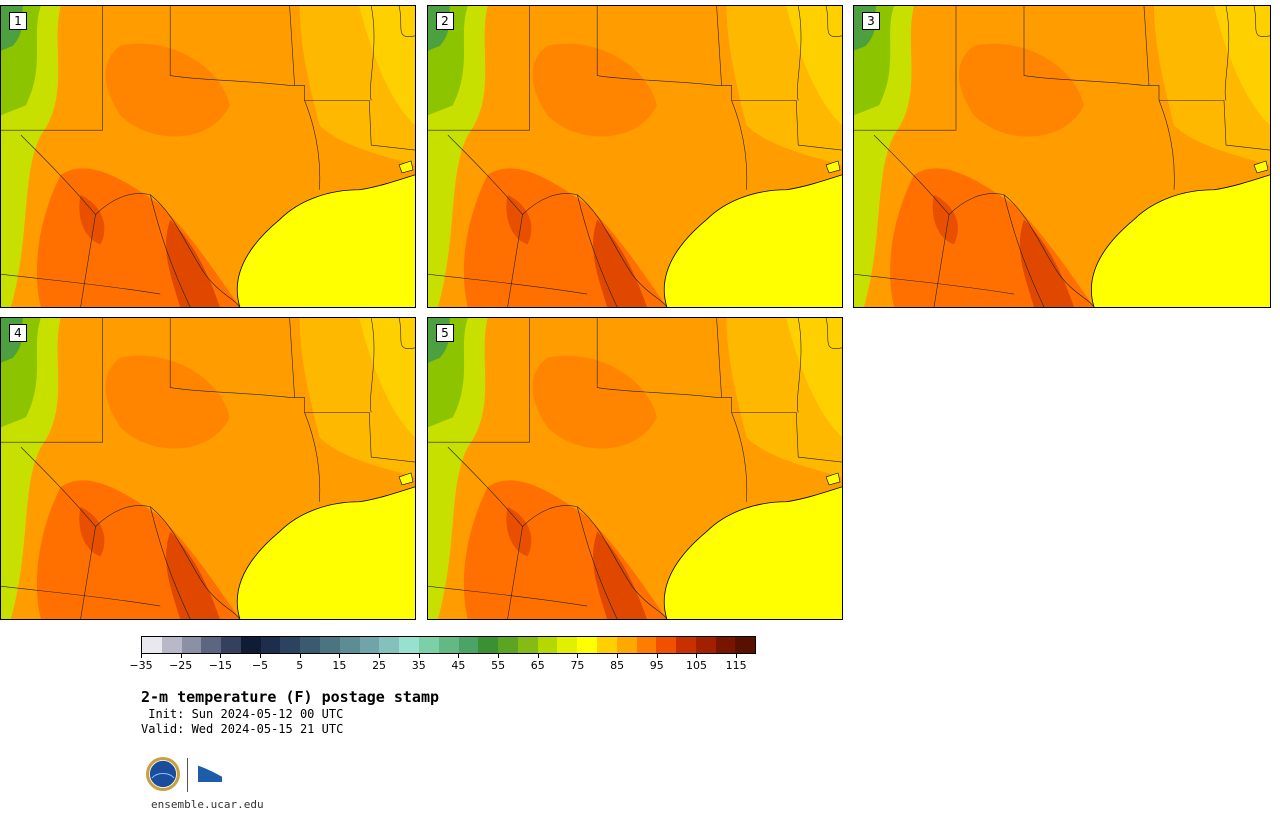 This screenshot has height=815, width=1280. I want to click on colorbar-tick-label: −25, so click(181, 665).